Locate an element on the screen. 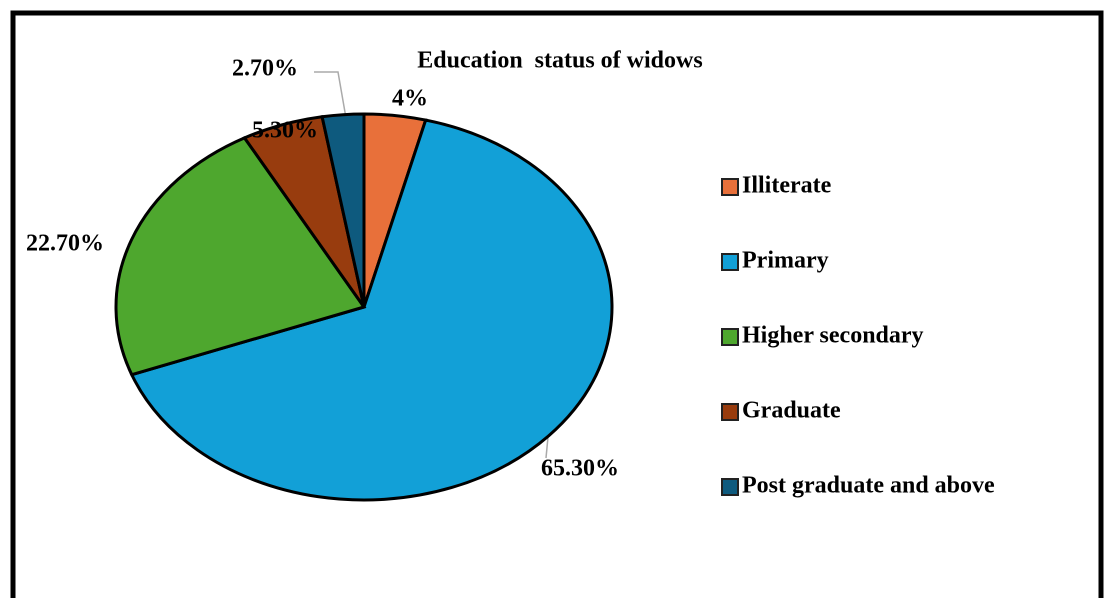 The image size is (1113, 598). legend-label: Graduate is located at coordinates (791, 411).